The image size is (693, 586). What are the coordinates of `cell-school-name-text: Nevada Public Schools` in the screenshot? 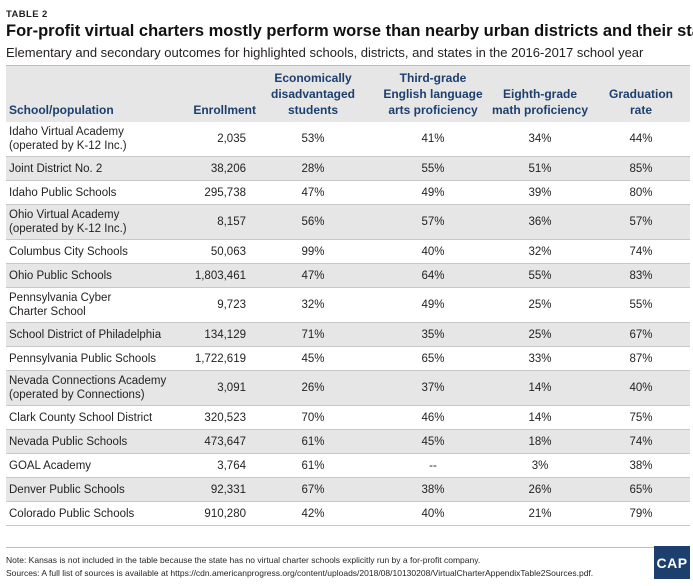 It's located at (68, 442).